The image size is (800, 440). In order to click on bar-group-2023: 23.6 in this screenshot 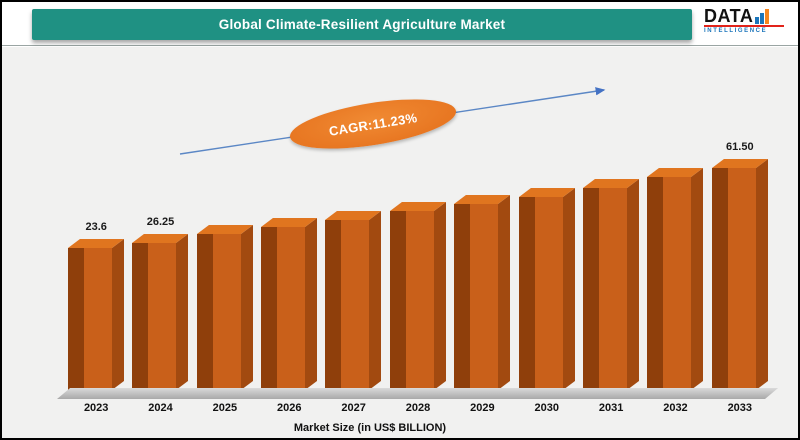, I will do `click(96, 226)`.